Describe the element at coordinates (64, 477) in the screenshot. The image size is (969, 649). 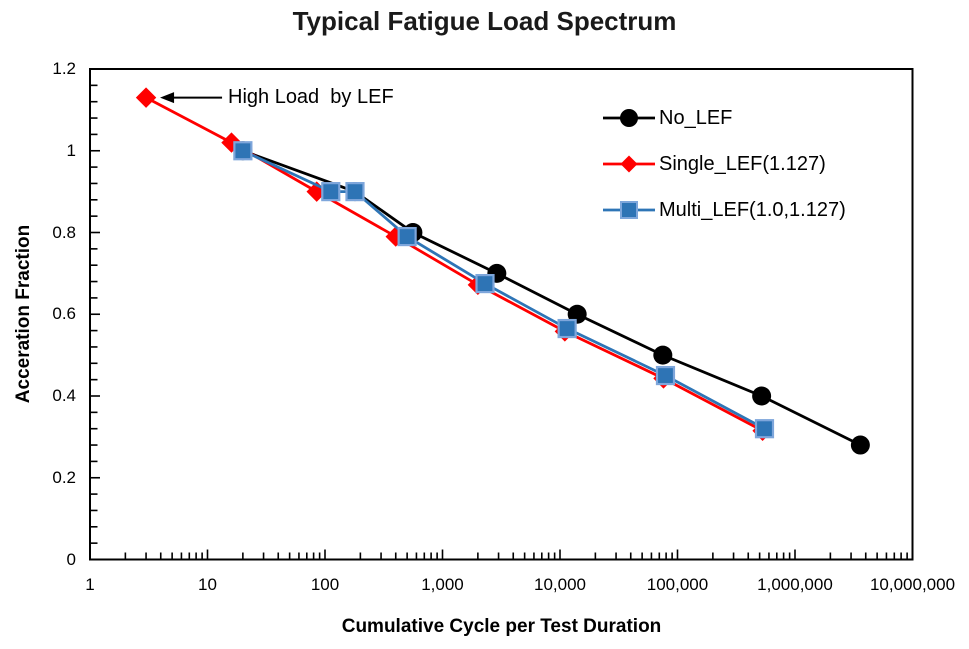
I see `y-tick-label: 0.2` at that location.